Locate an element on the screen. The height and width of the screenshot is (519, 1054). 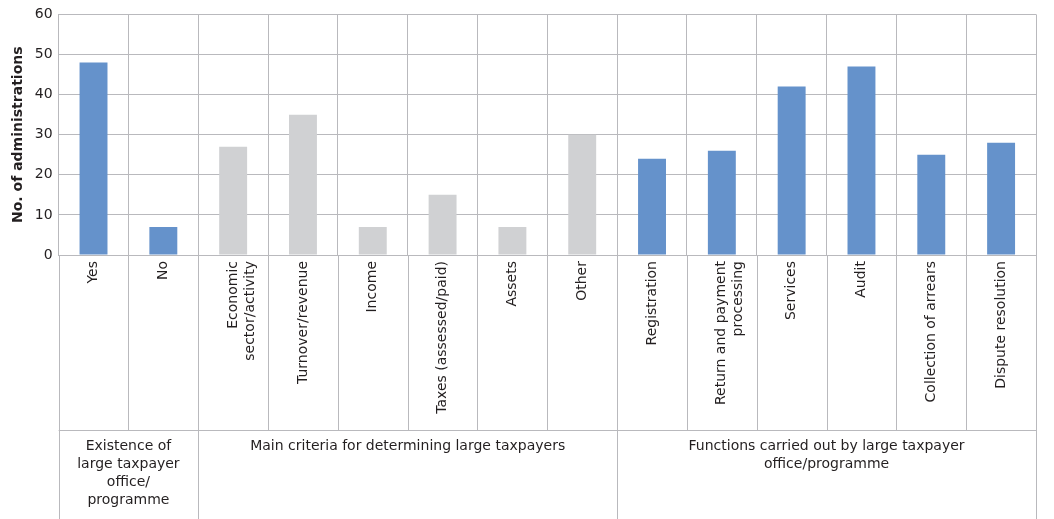
y-axis-title: No. of administrations is located at coordinates (17, 134).